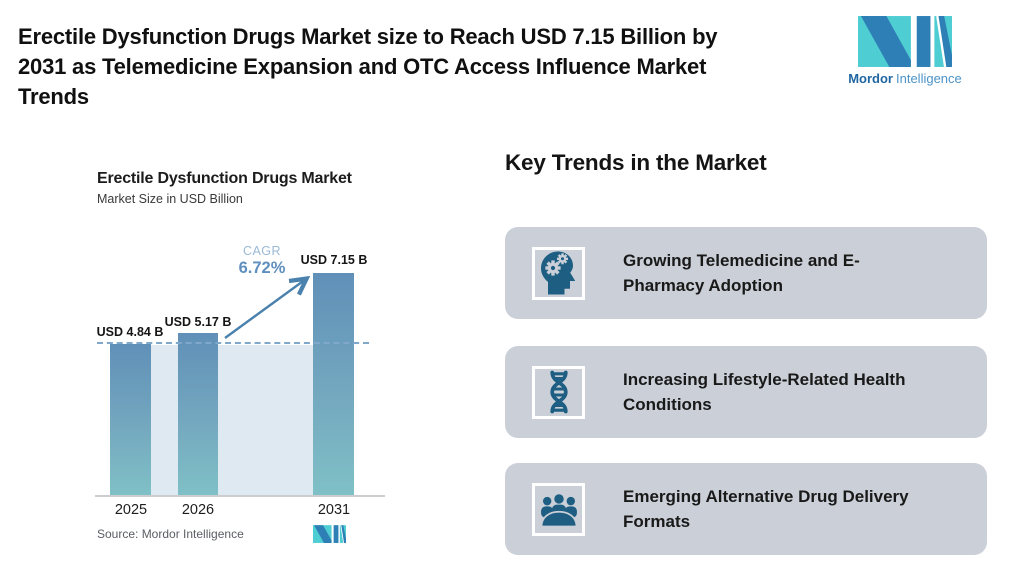  What do you see at coordinates (329, 534) in the screenshot?
I see `chart-logo-icon` at bounding box center [329, 534].